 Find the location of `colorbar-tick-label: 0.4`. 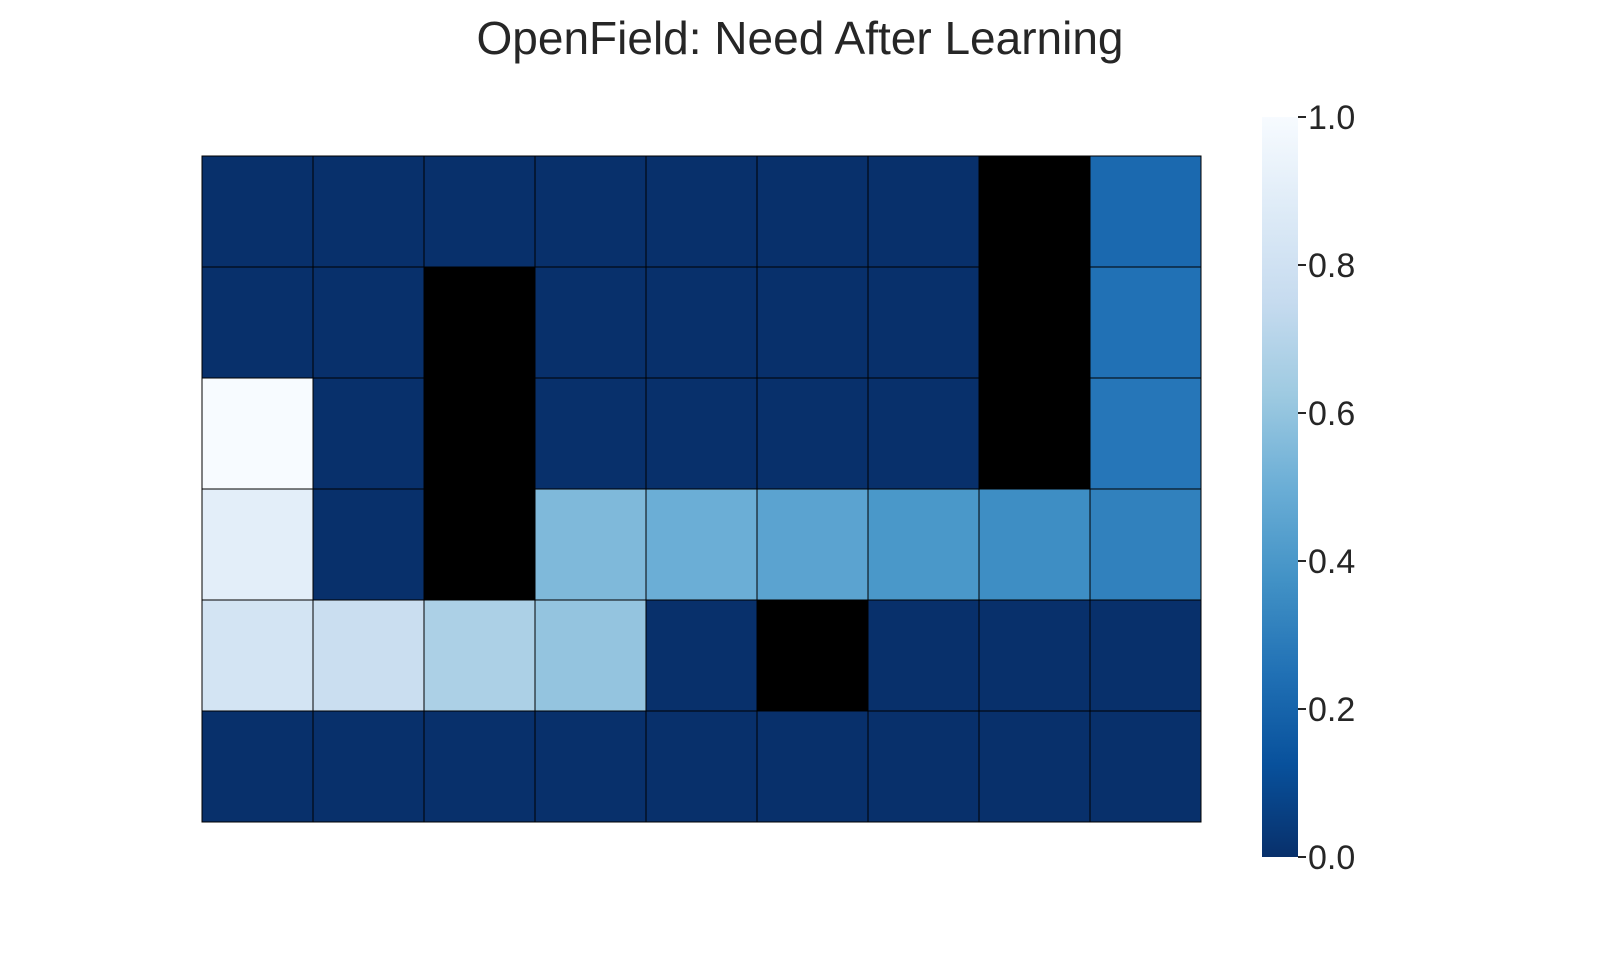

colorbar-tick-label: 0.4 is located at coordinates (1331, 562).